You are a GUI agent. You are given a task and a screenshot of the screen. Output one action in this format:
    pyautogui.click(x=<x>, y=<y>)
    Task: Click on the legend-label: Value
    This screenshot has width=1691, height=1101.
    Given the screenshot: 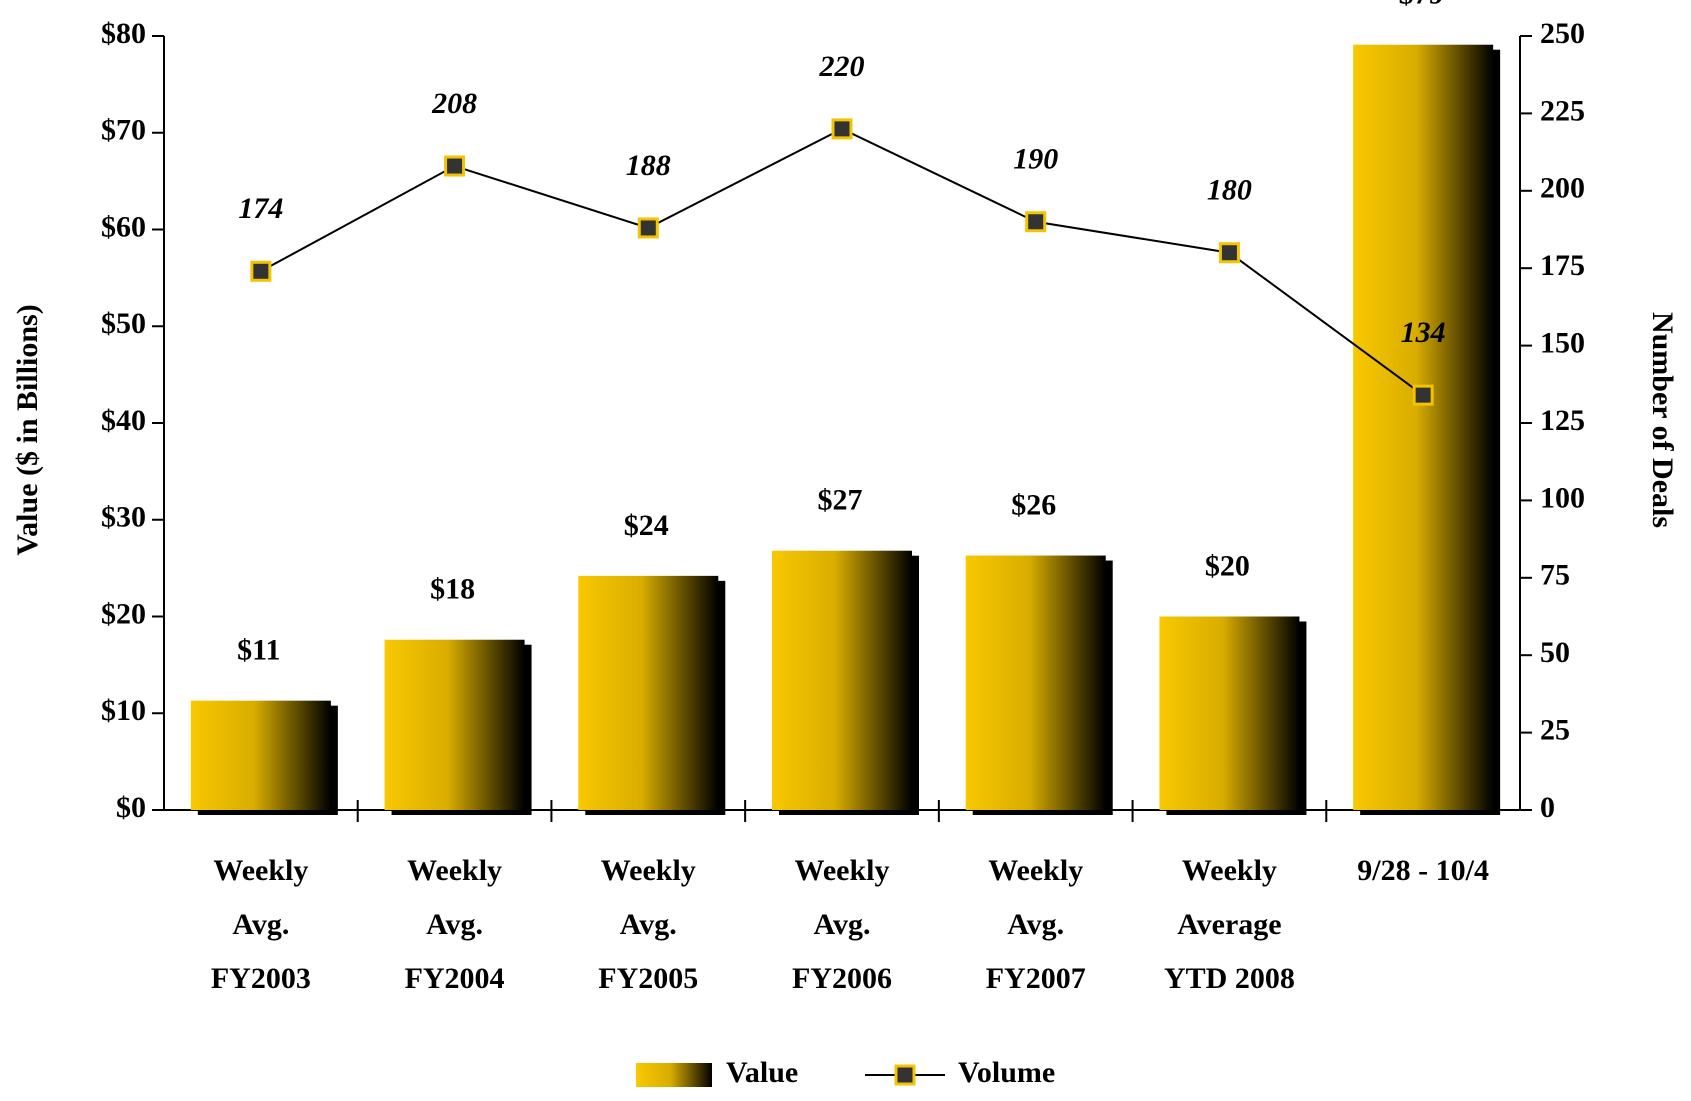 What is the action you would take?
    pyautogui.click(x=762, y=1072)
    